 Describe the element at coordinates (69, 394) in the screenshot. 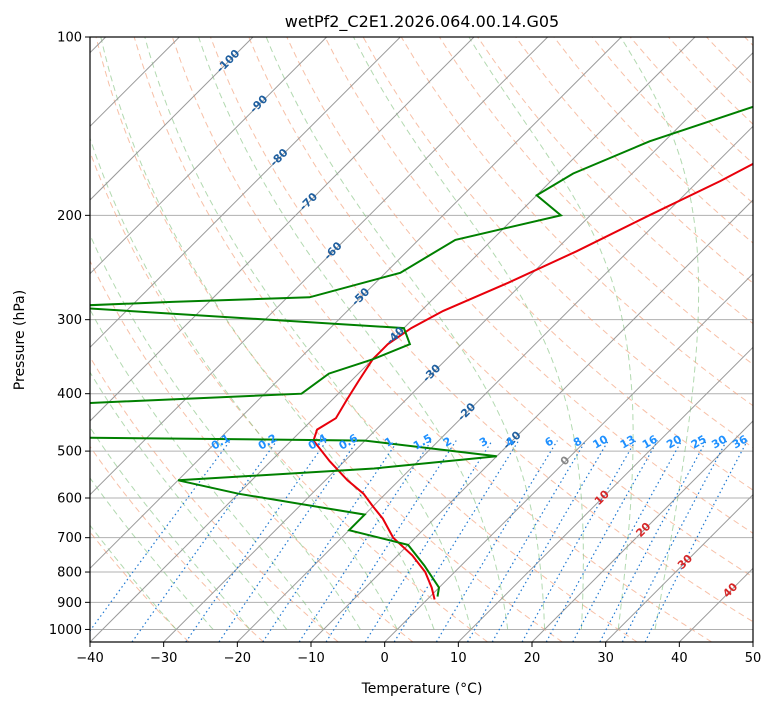

I see `y-tick-label: 400` at that location.